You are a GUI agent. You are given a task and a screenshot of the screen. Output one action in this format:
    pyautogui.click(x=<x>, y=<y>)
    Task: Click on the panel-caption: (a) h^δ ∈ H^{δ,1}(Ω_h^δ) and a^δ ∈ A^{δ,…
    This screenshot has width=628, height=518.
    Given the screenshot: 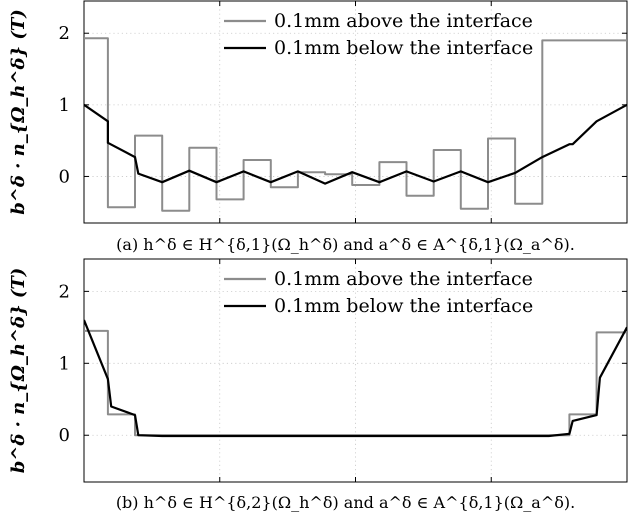 What is the action you would take?
    pyautogui.click(x=345, y=244)
    